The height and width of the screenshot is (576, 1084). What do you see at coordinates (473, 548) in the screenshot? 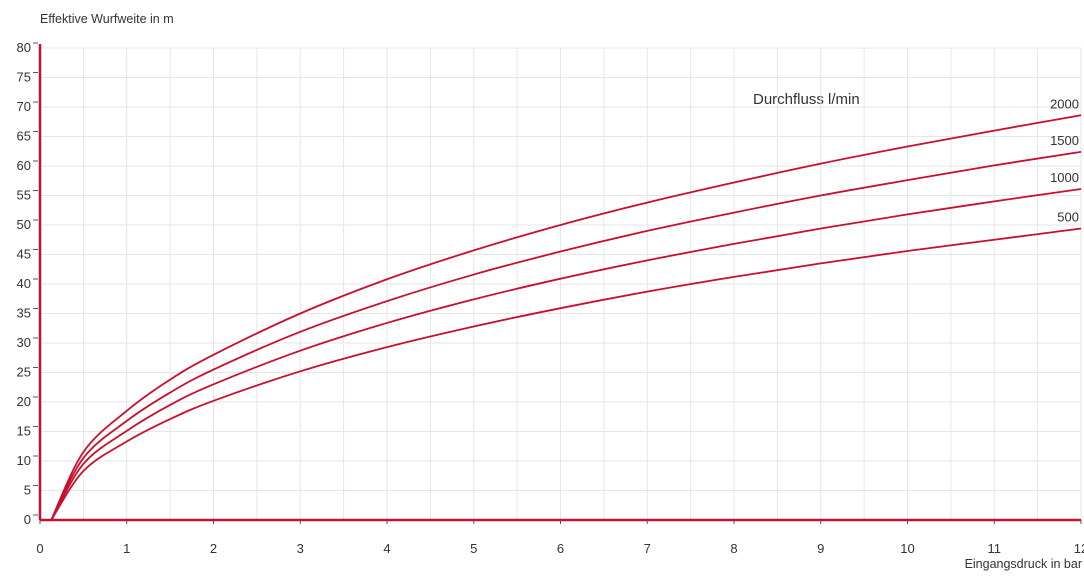
I see `x-tick-label: 5` at bounding box center [473, 548].